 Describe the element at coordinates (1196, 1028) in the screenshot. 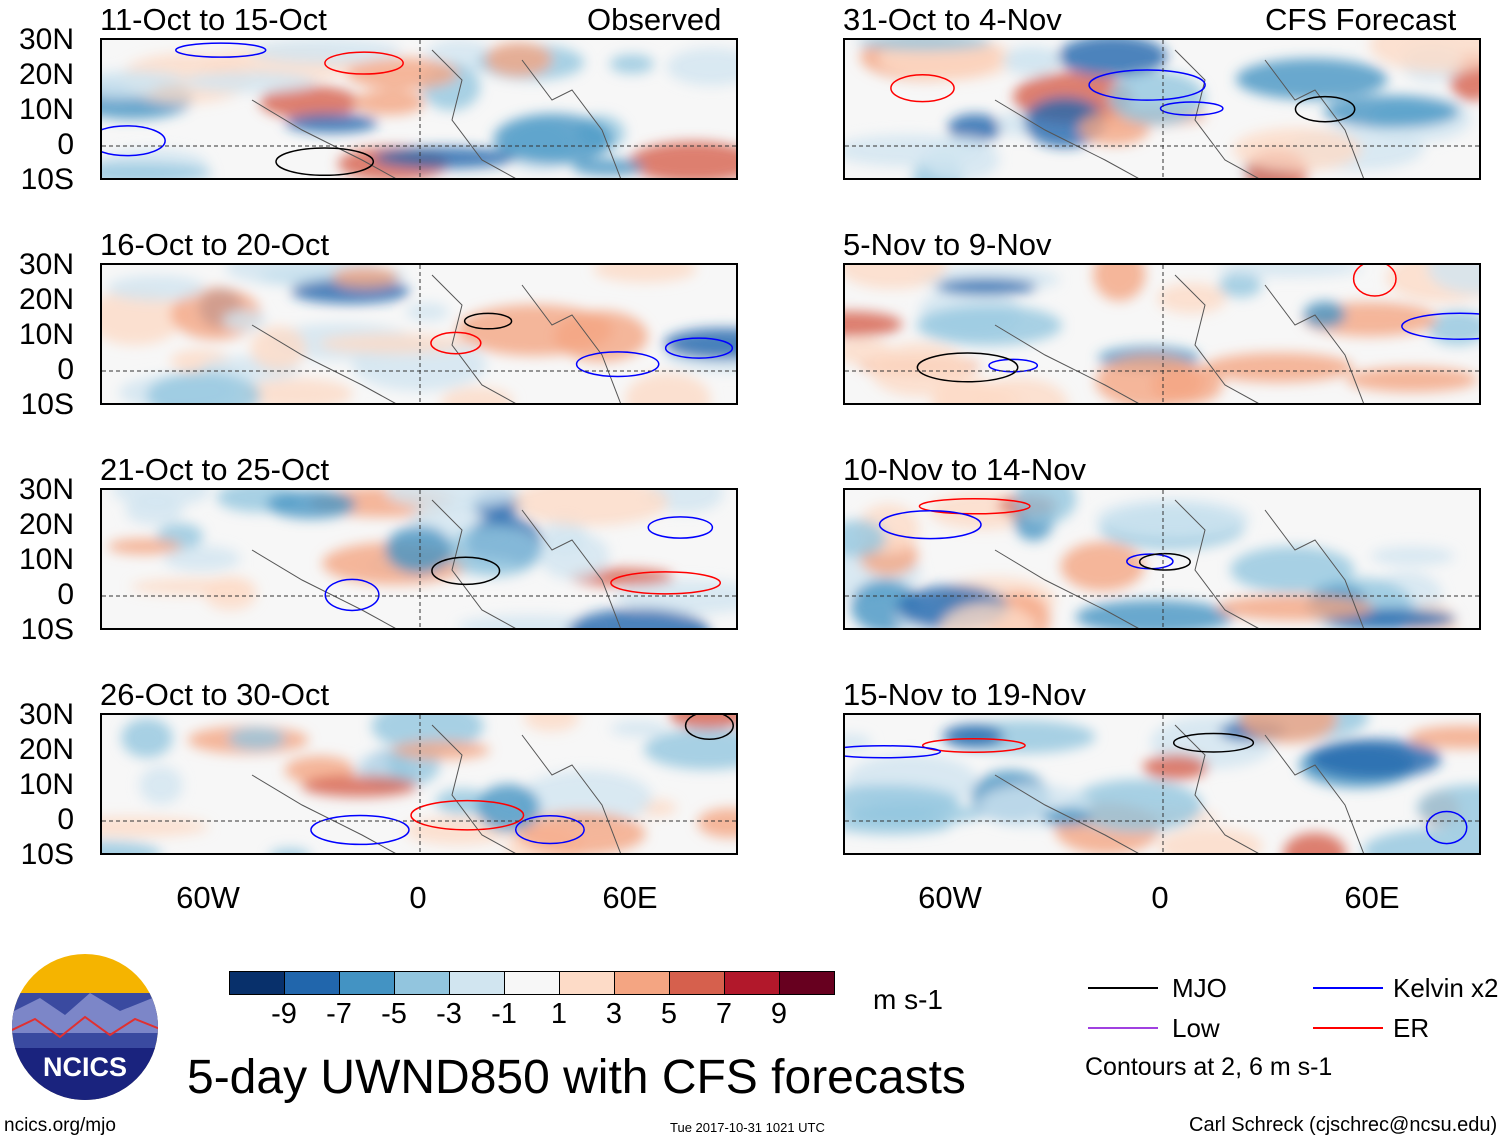

I see `legend-label-low: Low` at that location.